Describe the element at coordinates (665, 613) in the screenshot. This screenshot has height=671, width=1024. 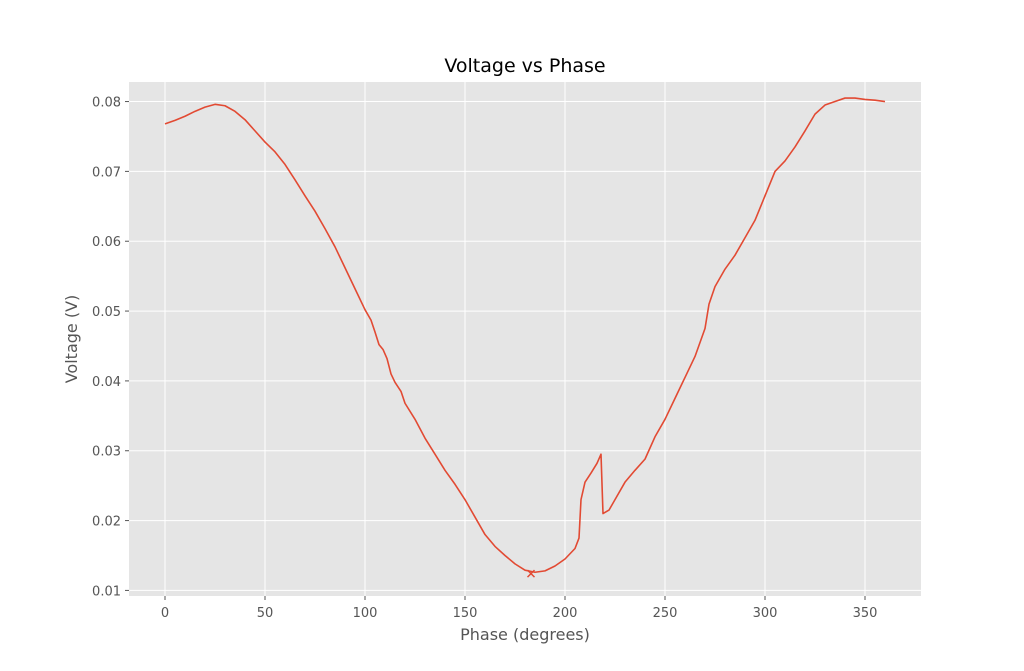
I see `x-tick-label: 250` at that location.